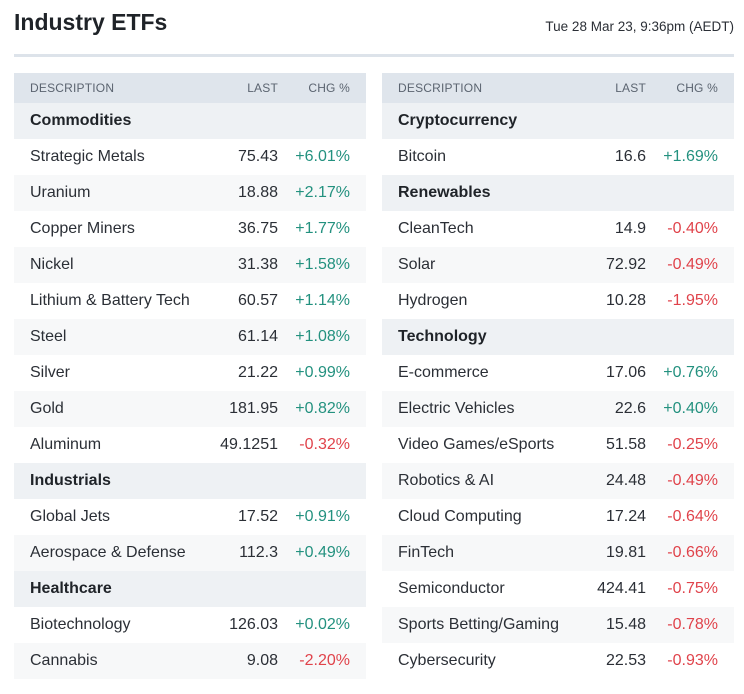 The width and height of the screenshot is (744, 694). I want to click on etf-last-price: 17.52, so click(257, 516).